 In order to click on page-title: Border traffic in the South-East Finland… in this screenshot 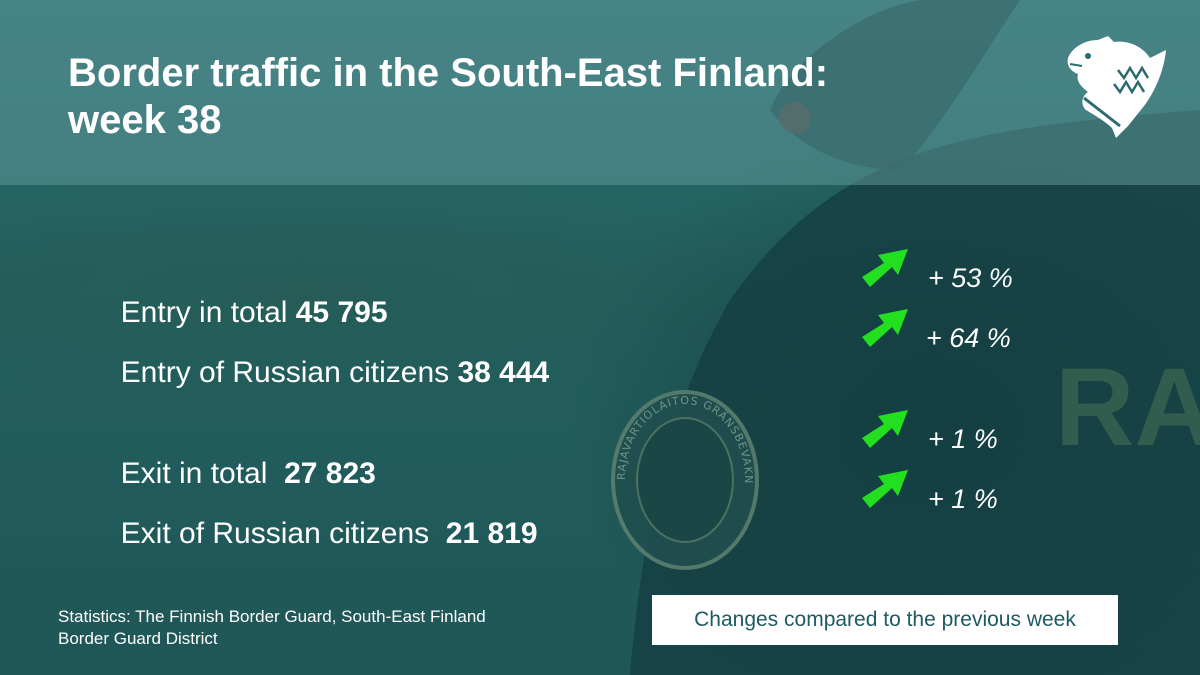, I will do `click(518, 97)`.